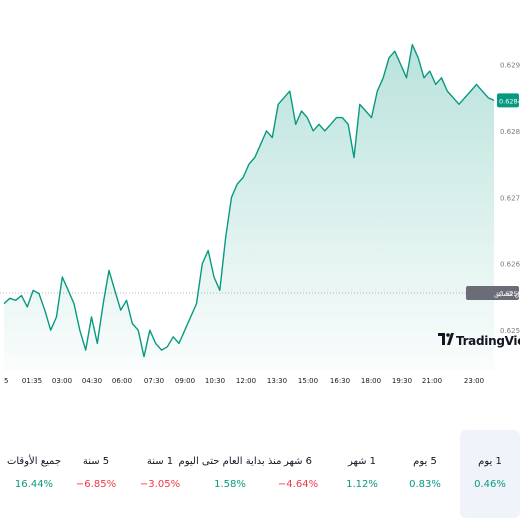 This screenshot has height=520, width=520. What do you see at coordinates (425, 461) in the screenshot?
I see `period-label: 5 يوم` at bounding box center [425, 461].